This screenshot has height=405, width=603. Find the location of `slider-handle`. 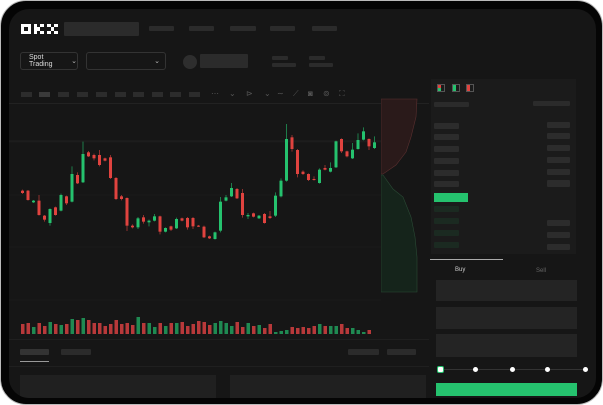

slider-handle is located at coordinates (440, 369).